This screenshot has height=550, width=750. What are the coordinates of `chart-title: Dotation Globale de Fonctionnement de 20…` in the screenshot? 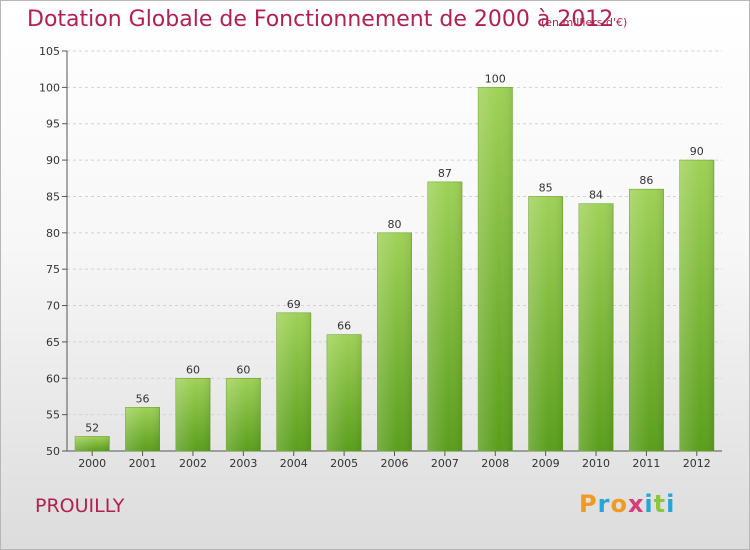 It's located at (320, 19).